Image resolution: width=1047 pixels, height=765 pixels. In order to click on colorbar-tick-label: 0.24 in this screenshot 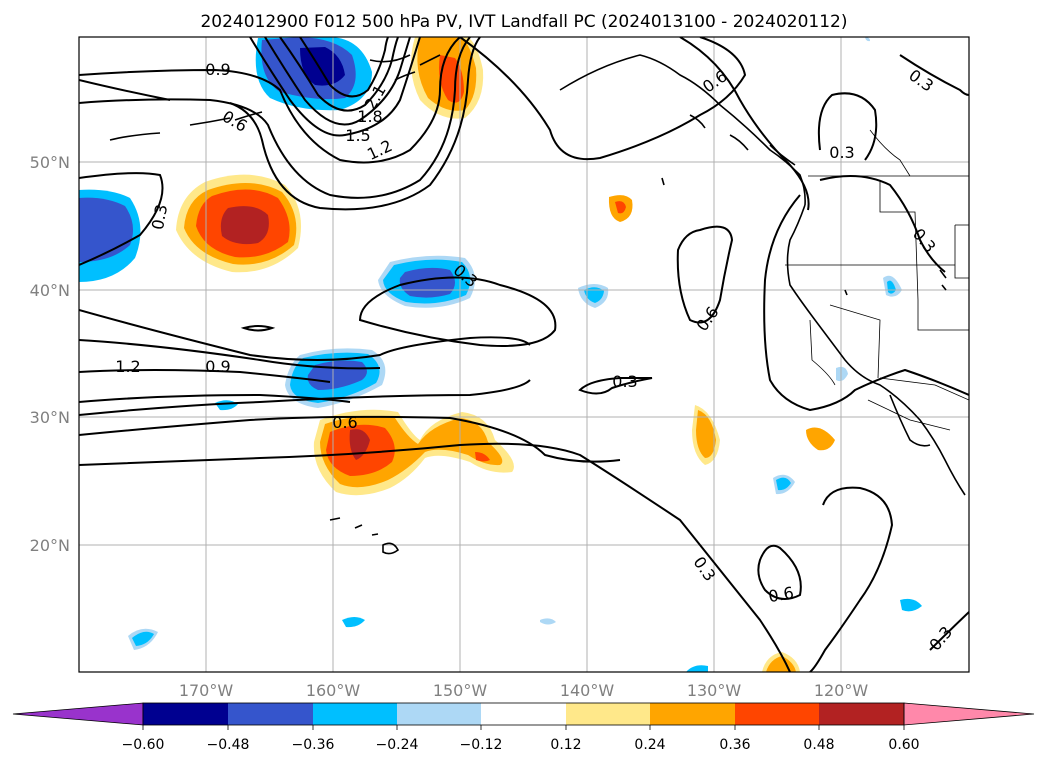, I will do `click(649, 745)`.